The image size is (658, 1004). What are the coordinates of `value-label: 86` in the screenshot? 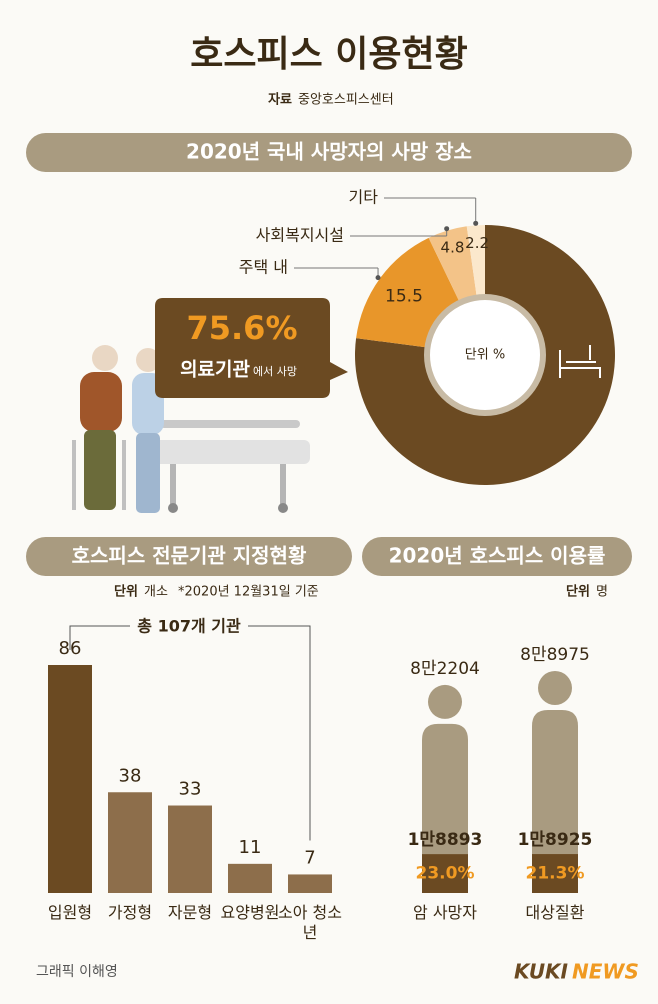 It's located at (70, 648).